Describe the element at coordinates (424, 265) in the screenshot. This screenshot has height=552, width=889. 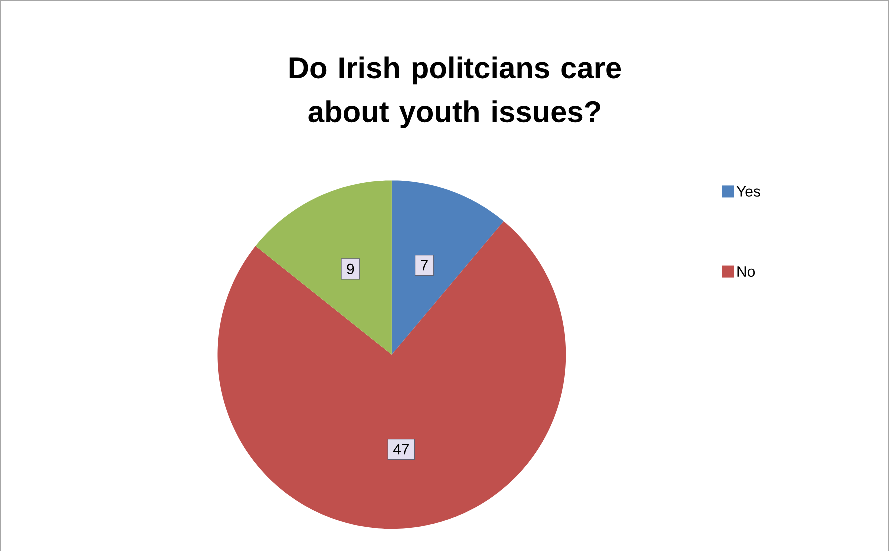
I see `data-label: 7` at that location.